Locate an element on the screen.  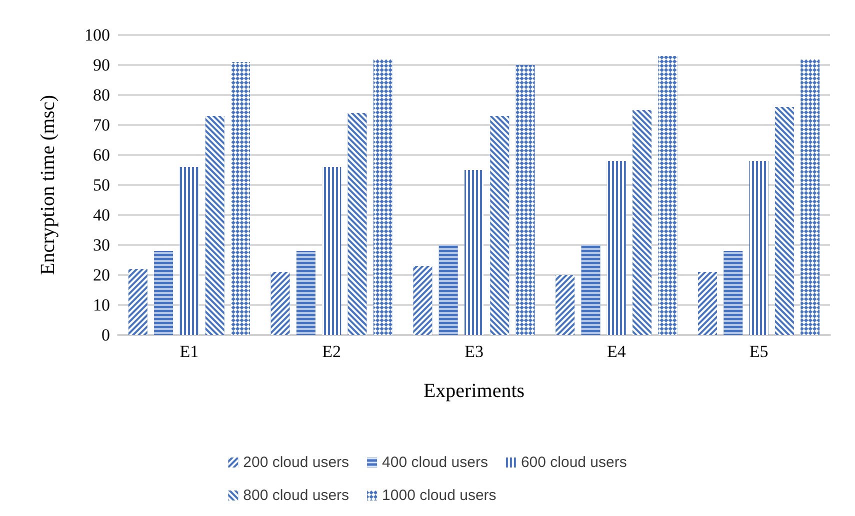
y-tick-label: 20 is located at coordinates (101, 275).